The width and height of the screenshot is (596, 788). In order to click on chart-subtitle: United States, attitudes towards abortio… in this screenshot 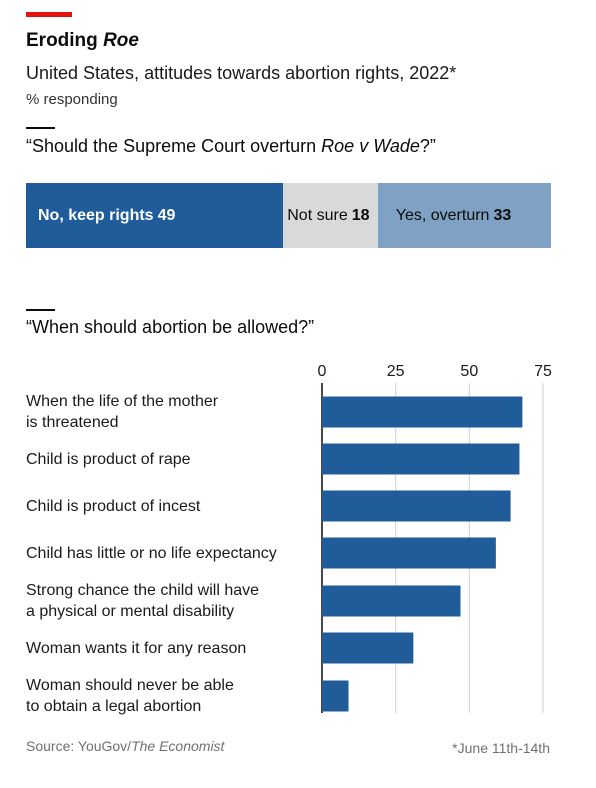, I will do `click(241, 73)`.